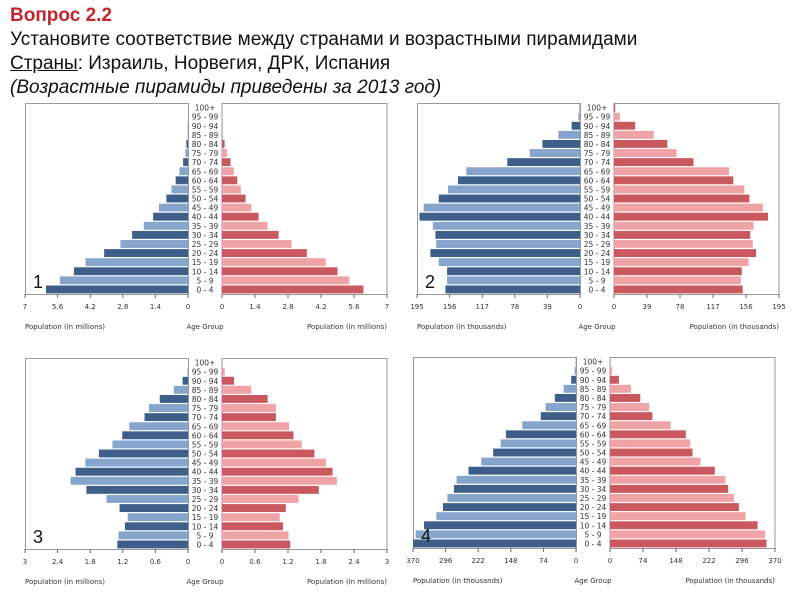 The width and height of the screenshot is (800, 600). I want to click on age-group-label: 25 - 29, so click(205, 244).